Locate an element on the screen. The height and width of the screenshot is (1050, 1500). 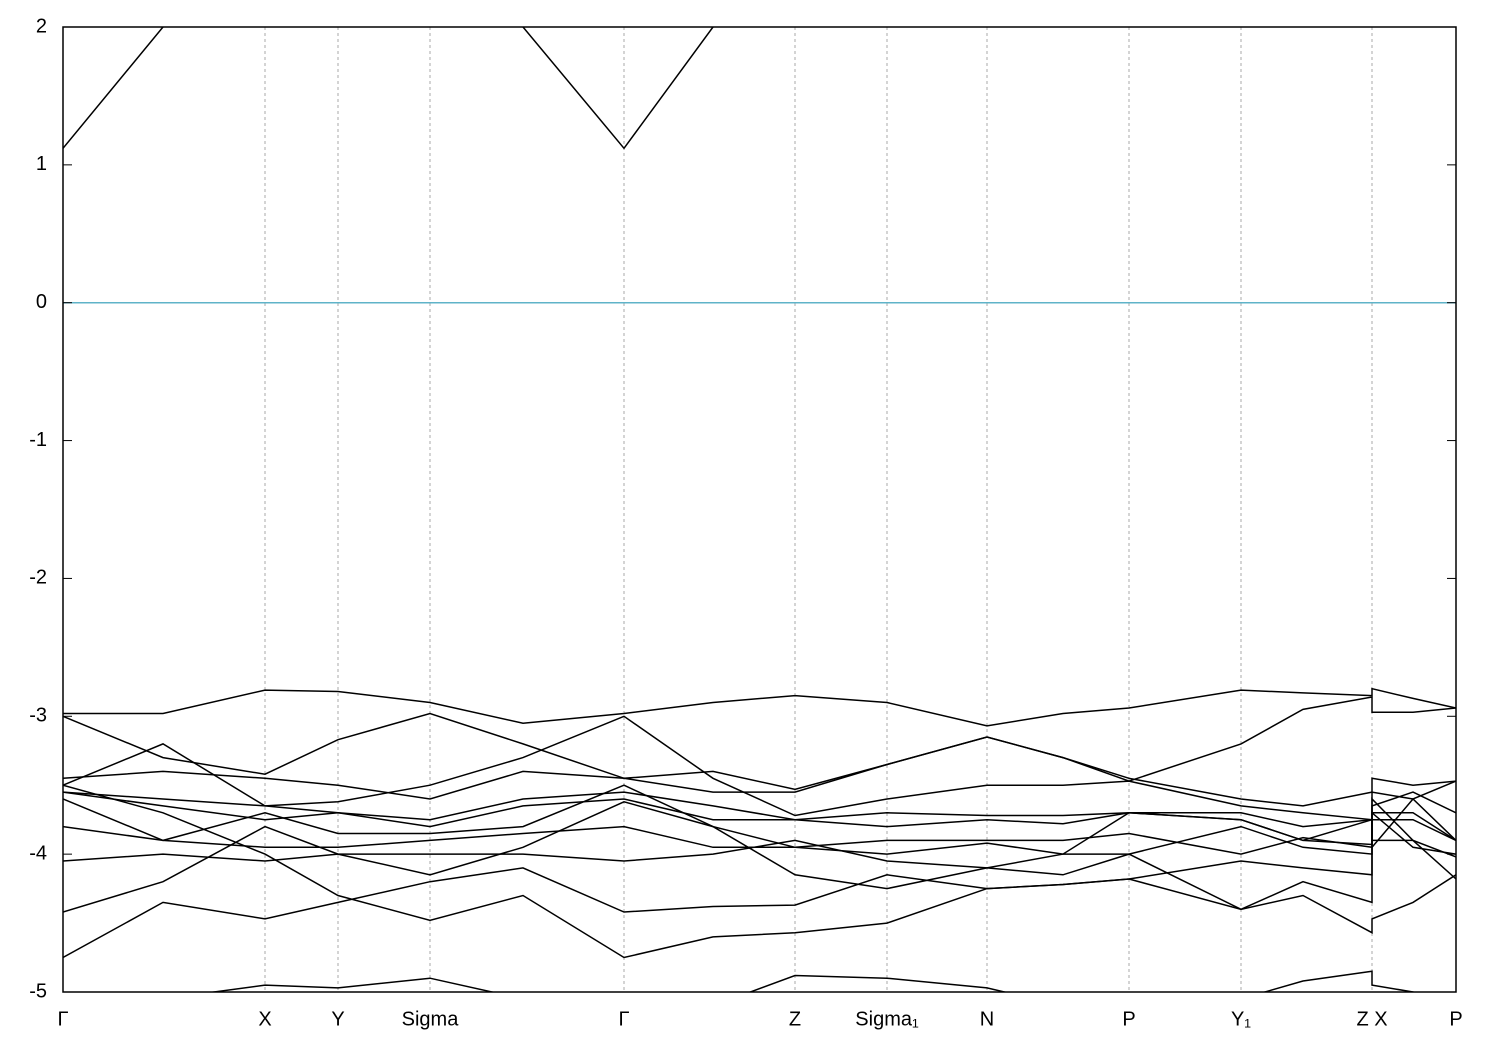
x-tick-label: X is located at coordinates (264, 1019).